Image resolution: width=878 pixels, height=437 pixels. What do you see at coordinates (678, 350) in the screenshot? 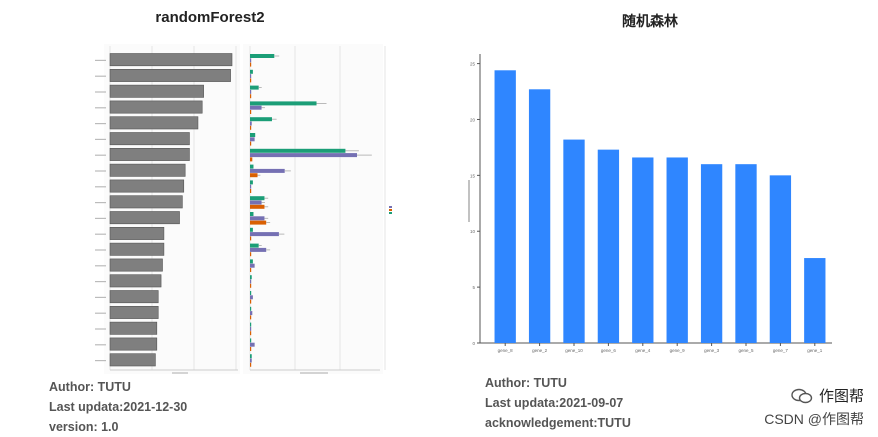
I see `x-tick-label: gene_9` at bounding box center [678, 350].